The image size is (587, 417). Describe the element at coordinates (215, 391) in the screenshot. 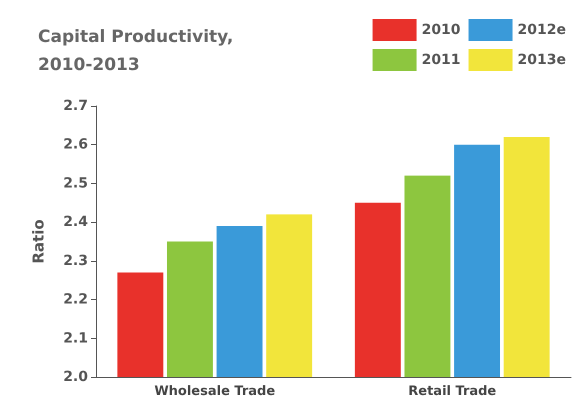

I see `x-tick-label: Wholesale Trade` at that location.